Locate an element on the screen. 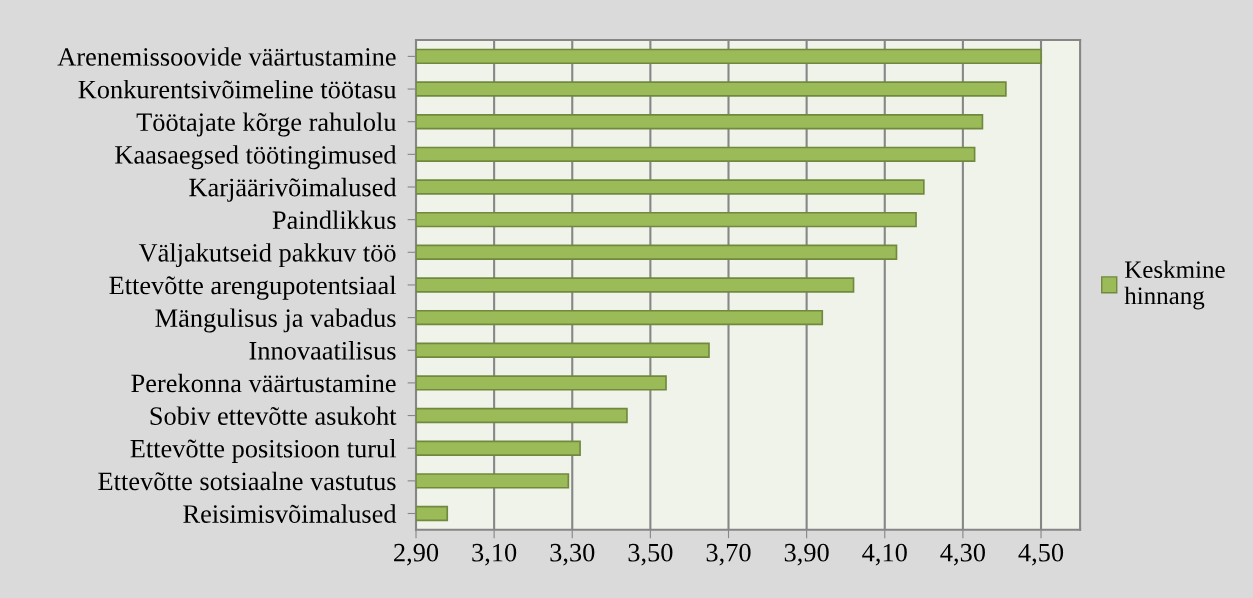 This screenshot has height=598, width=1253. y-tick-label: Innovaatilisus is located at coordinates (322, 350).